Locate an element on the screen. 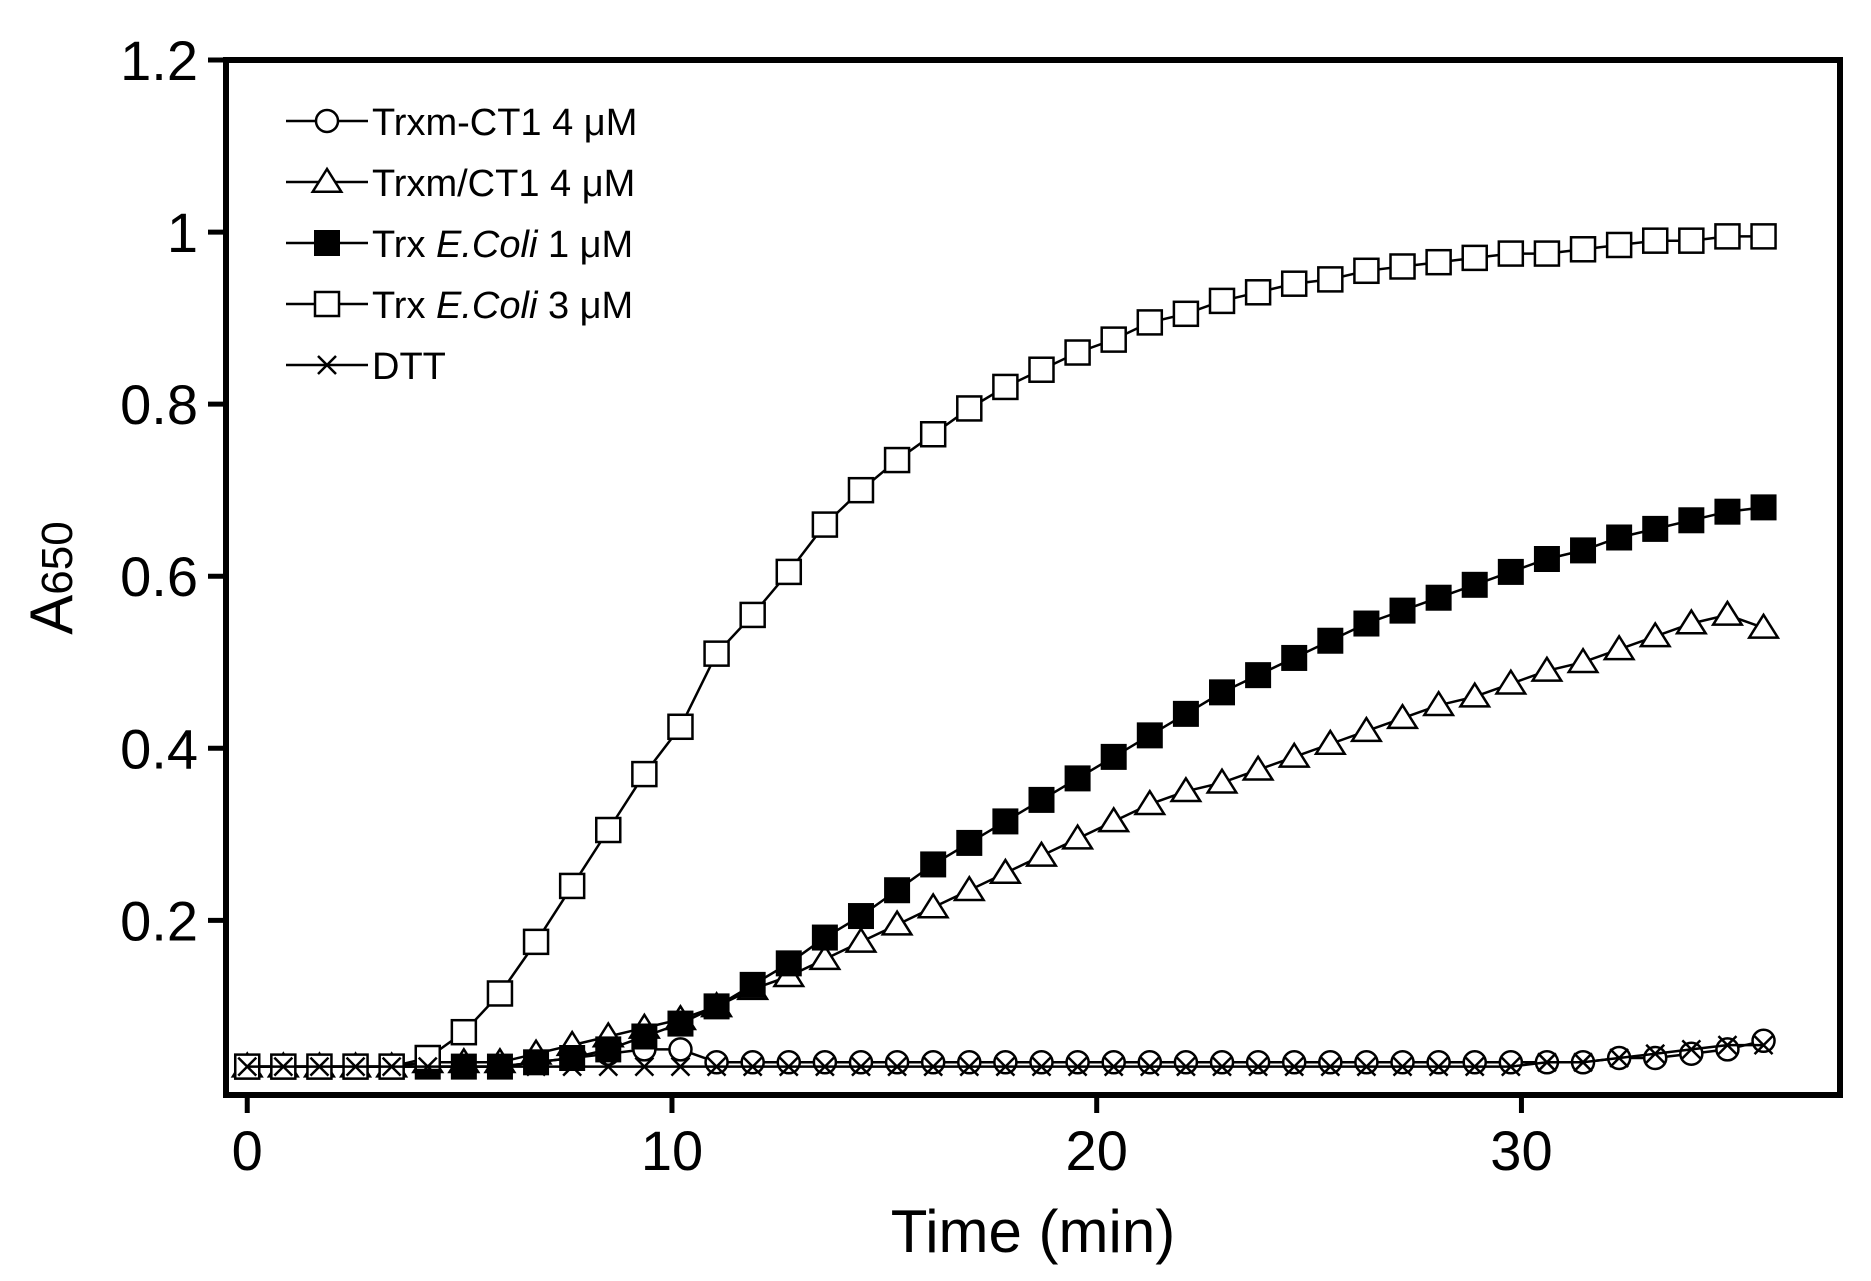 The image size is (1871, 1281). x-tick-label: 30 is located at coordinates (1521, 1150).